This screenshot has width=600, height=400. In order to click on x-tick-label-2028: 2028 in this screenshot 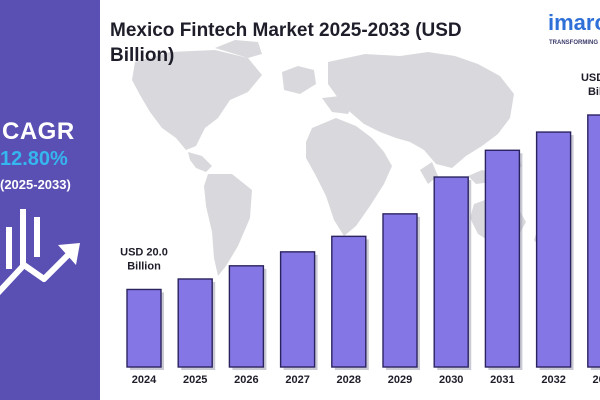, I will do `click(349, 380)`.